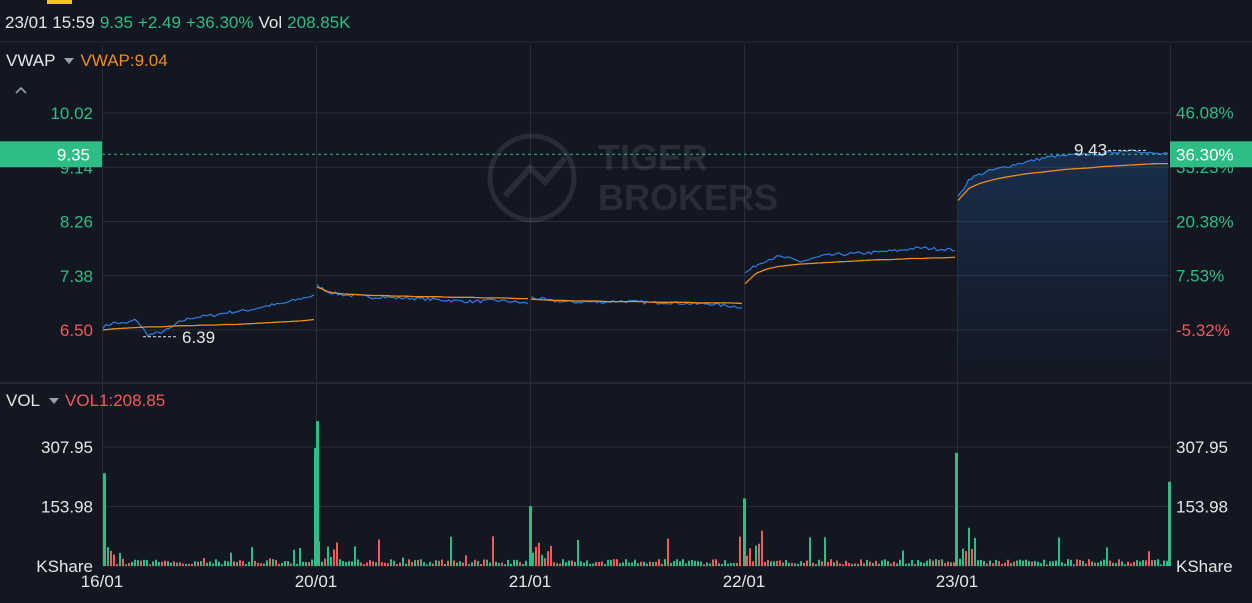 This screenshot has height=603, width=1252. What do you see at coordinates (1205, 221) in the screenshot?
I see `y-right-tick-label: 20.38%` at bounding box center [1205, 221].